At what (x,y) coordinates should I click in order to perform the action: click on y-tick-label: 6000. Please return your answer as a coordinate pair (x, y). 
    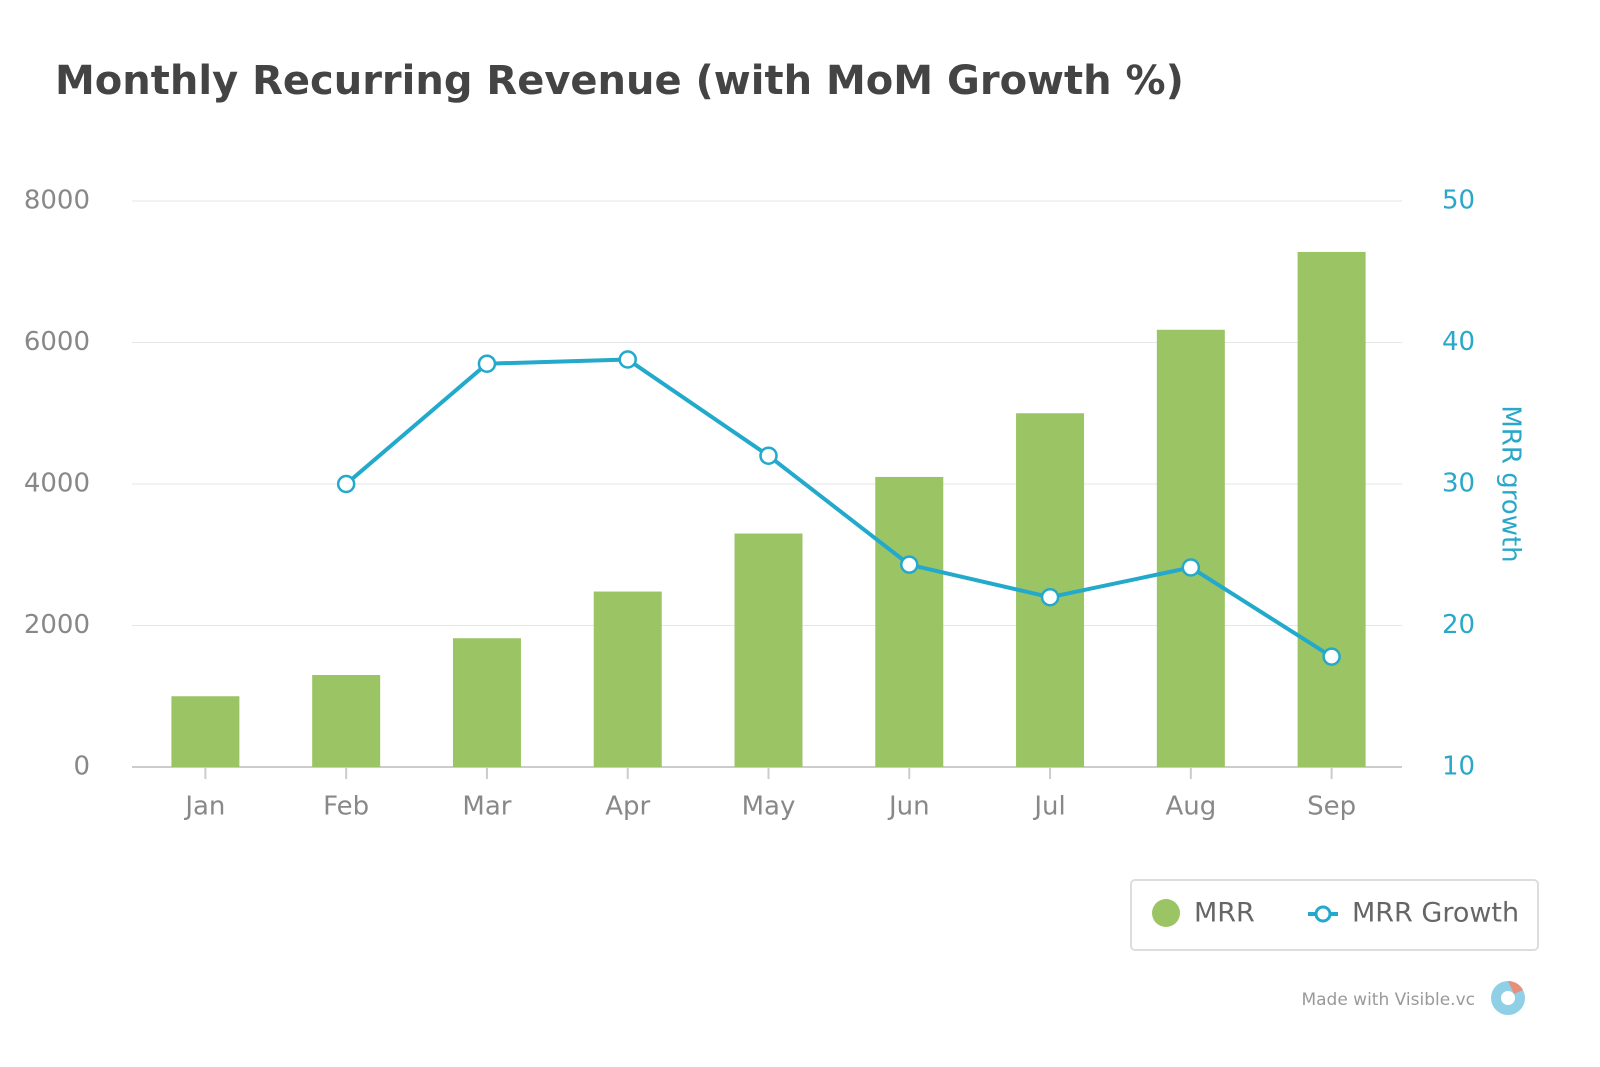
    Looking at the image, I should click on (57, 342).